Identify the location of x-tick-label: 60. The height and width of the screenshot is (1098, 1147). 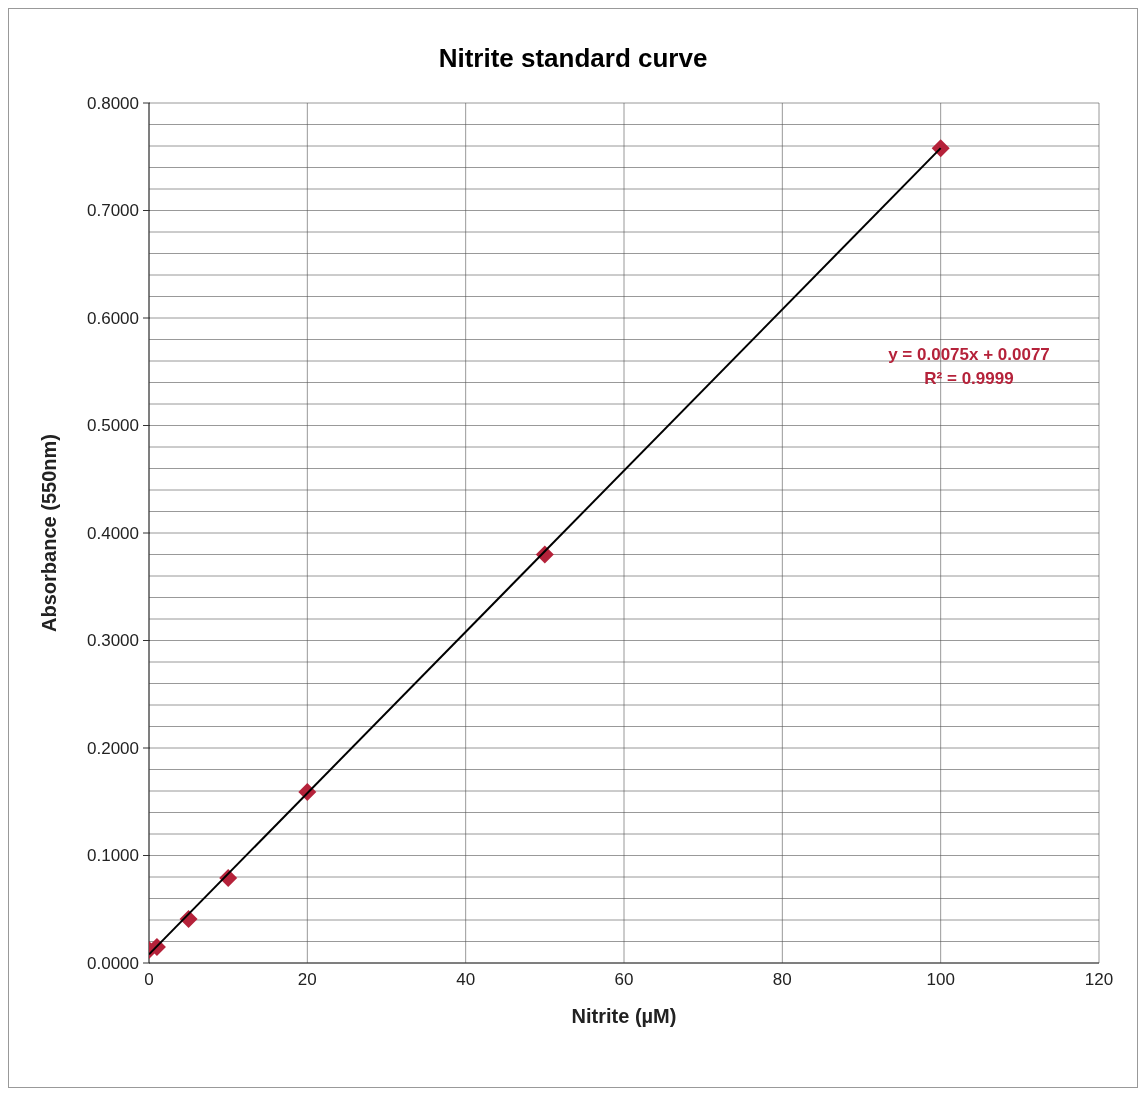
(624, 979).